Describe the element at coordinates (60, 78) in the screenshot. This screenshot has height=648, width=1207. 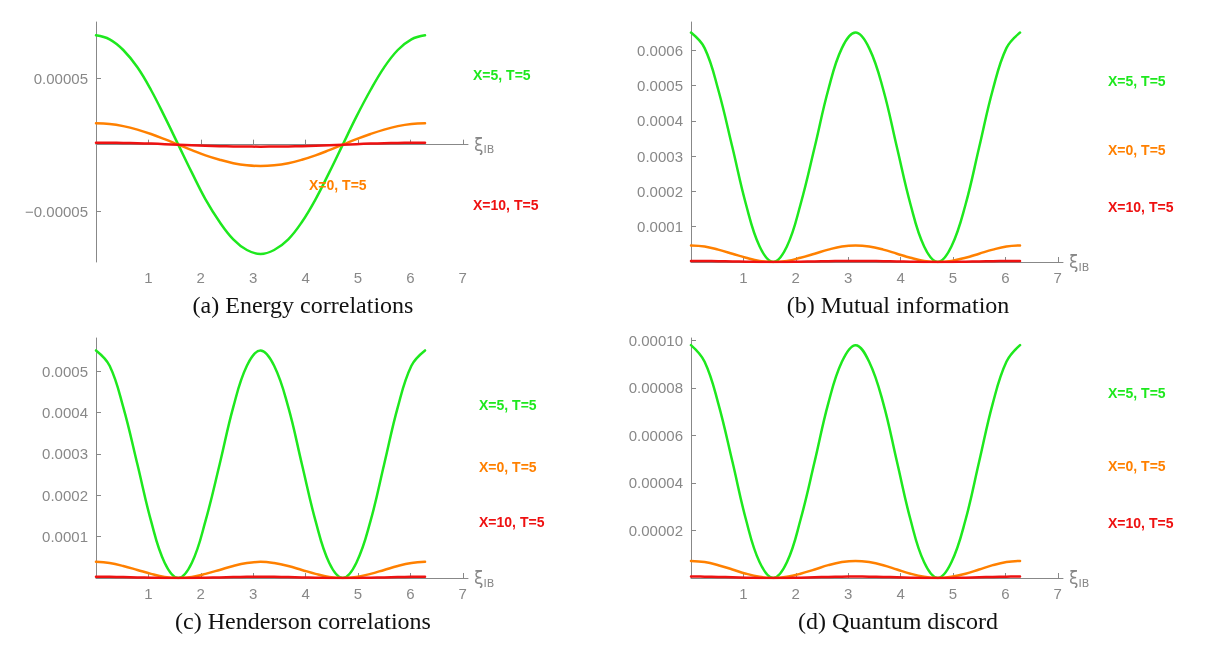
I see `y-tick-label: 0.00005` at that location.